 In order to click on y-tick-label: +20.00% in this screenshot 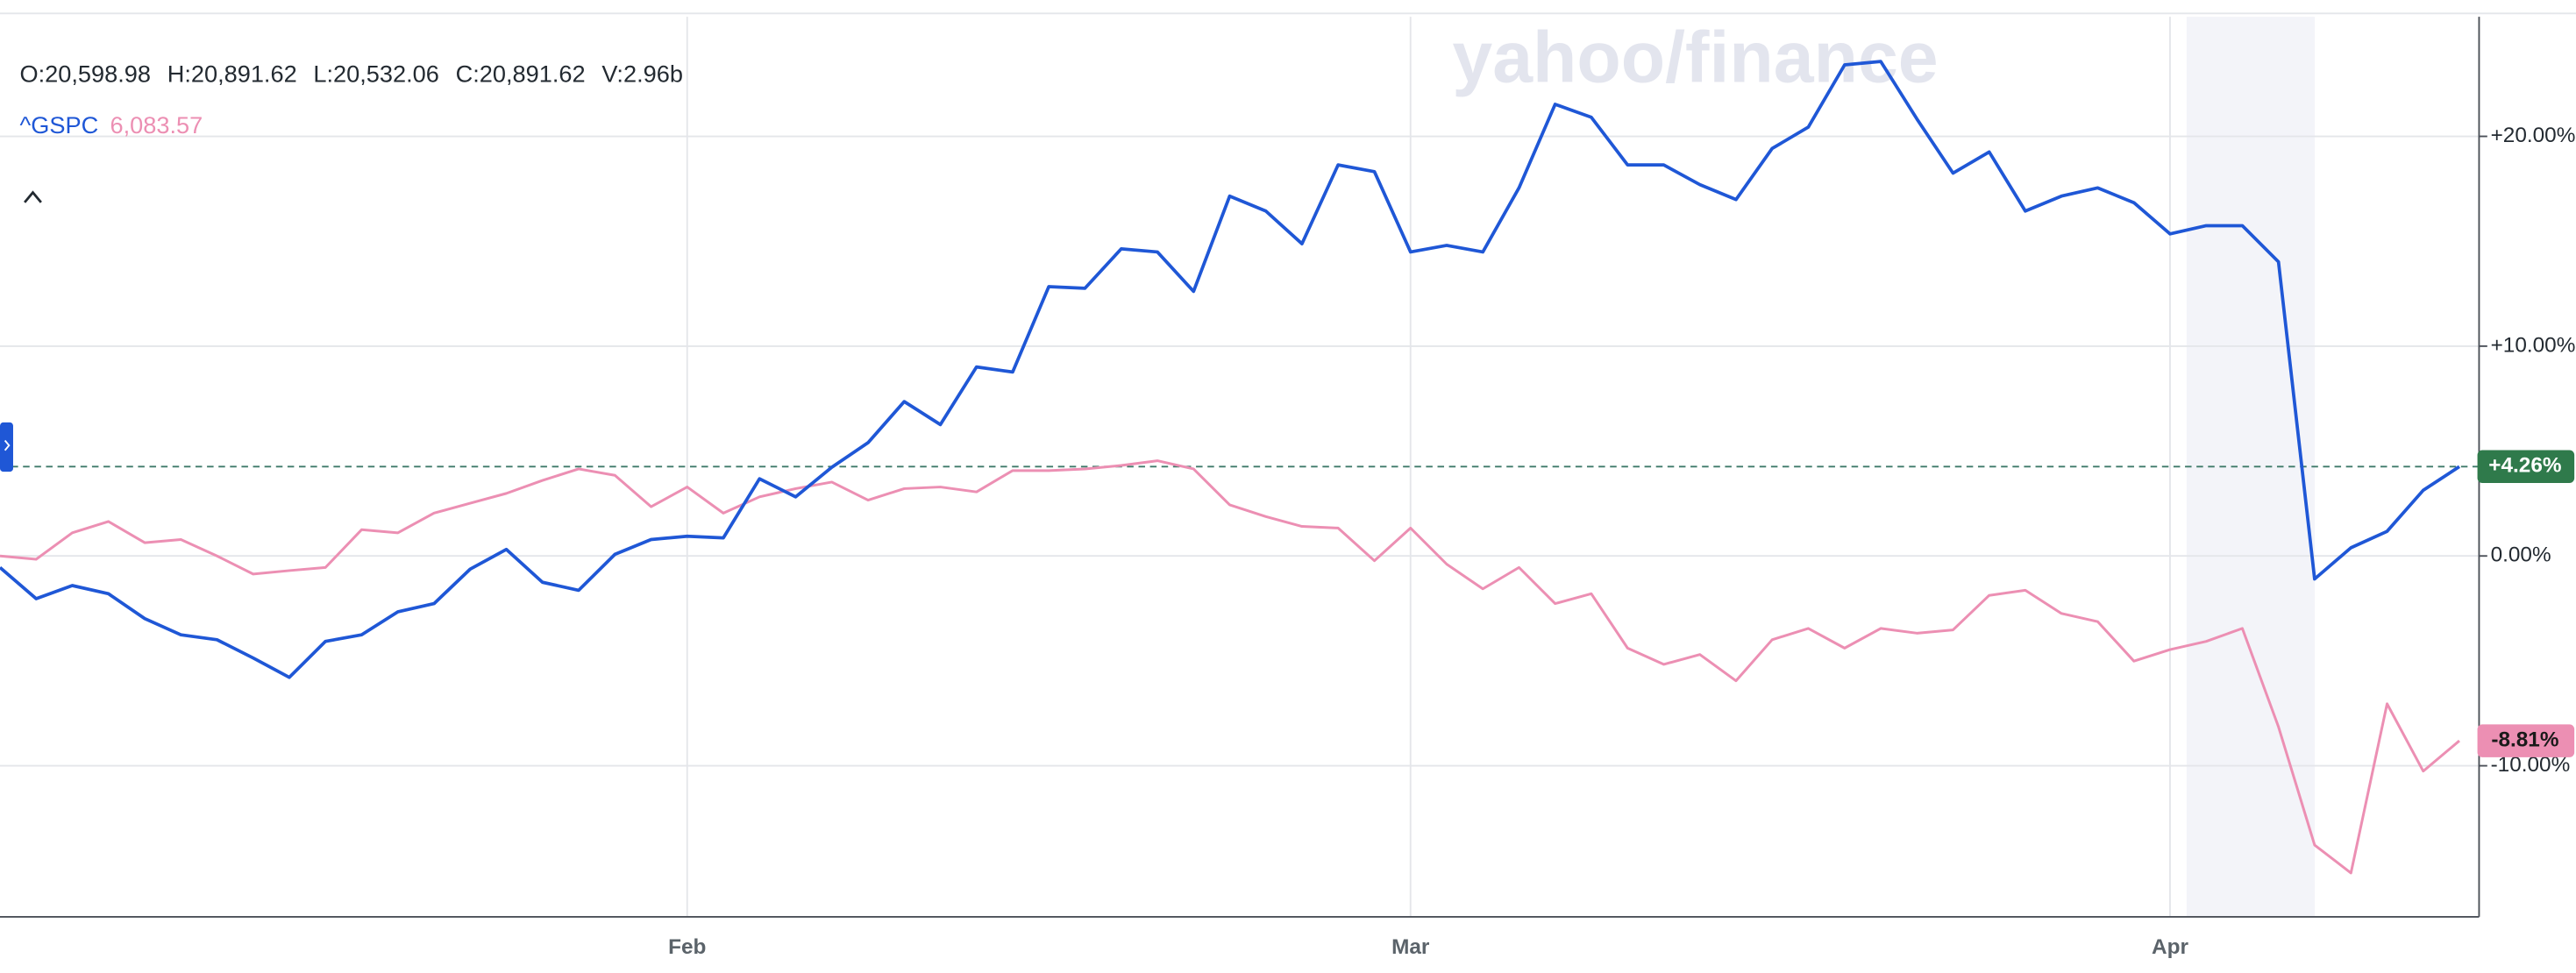, I will do `click(2533, 135)`.